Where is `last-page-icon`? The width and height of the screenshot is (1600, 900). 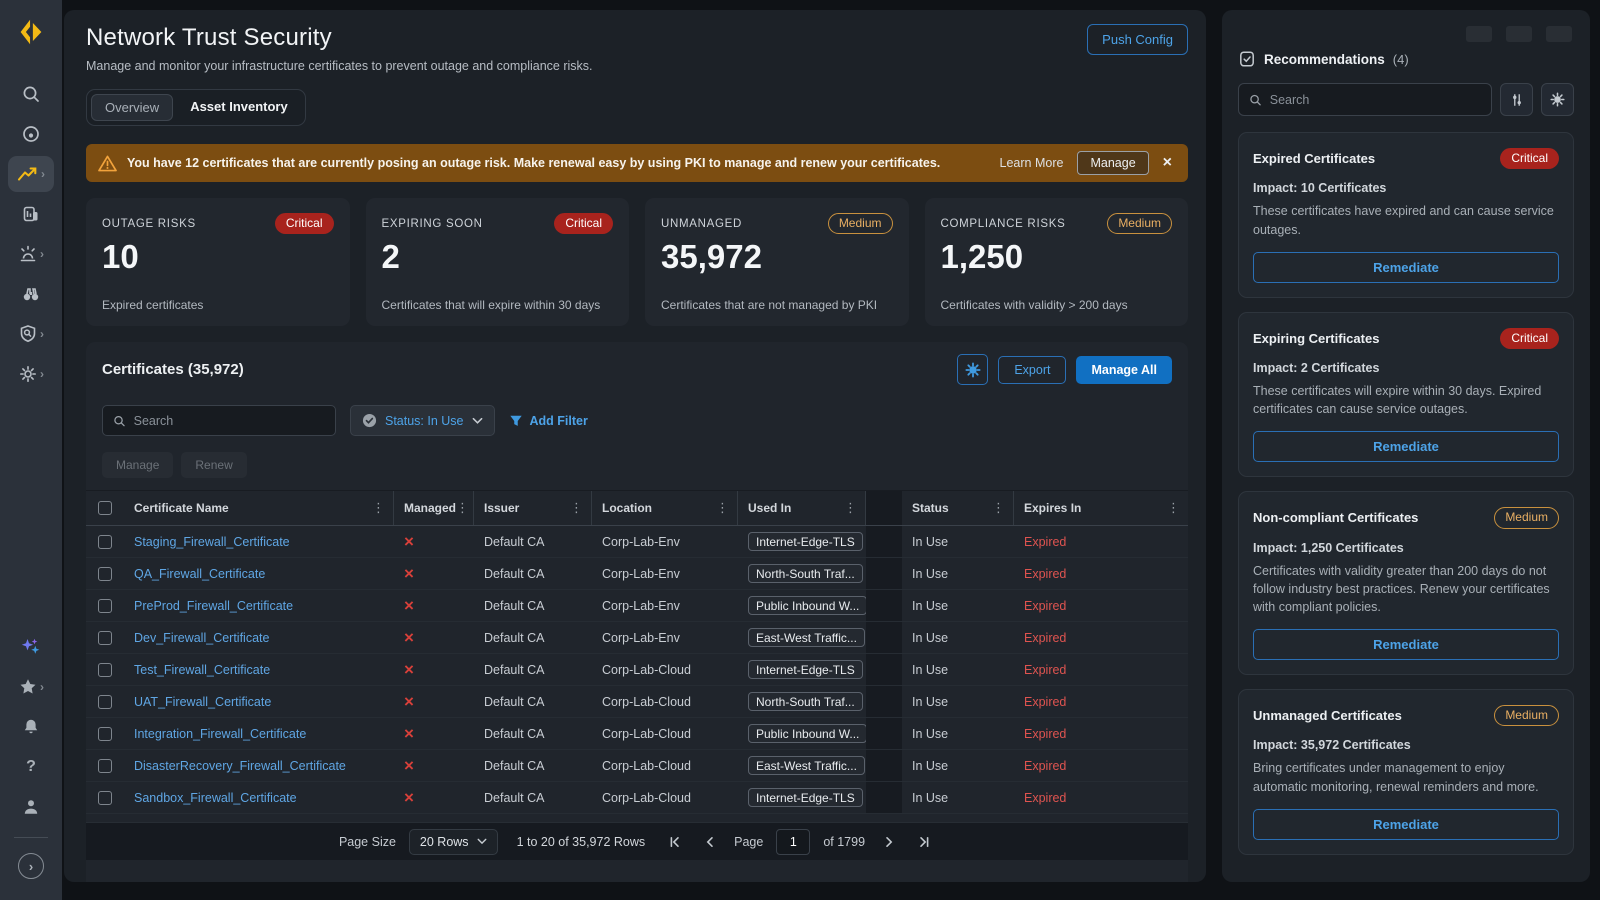 last-page-icon is located at coordinates (924, 842).